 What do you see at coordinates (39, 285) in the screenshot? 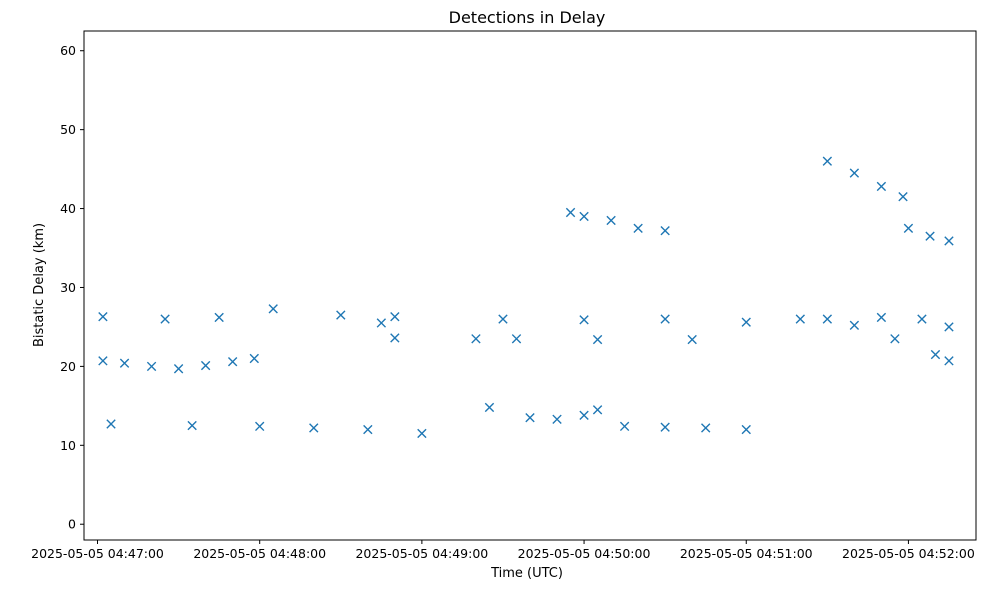
I see `y-axis-label: Bistatic Delay (km)` at bounding box center [39, 285].